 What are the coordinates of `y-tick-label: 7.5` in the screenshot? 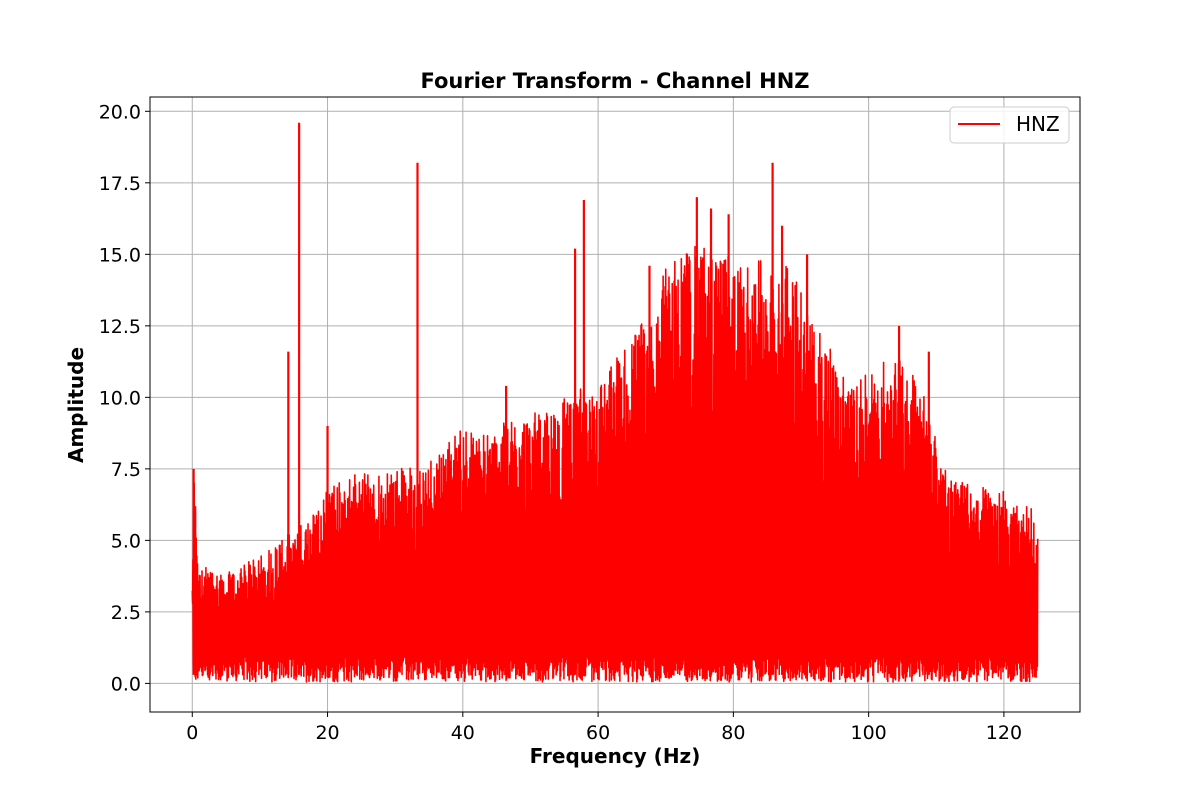 It's located at (126, 470).